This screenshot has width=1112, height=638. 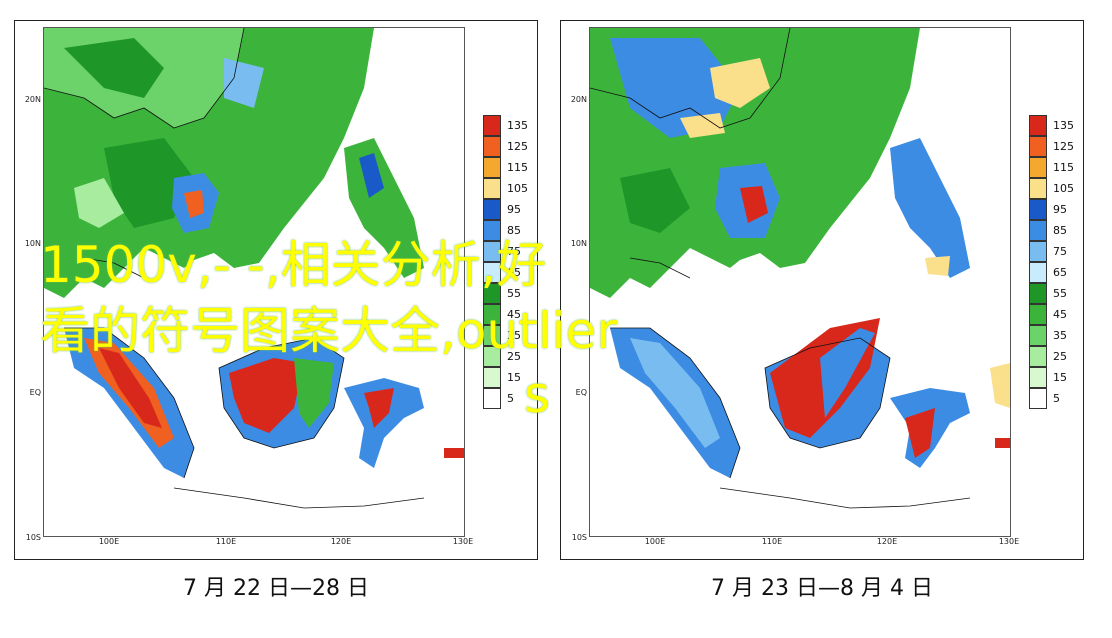 I want to click on overlay-text-line-2: 看的符号图案大全,outlier, so click(x=328, y=331).